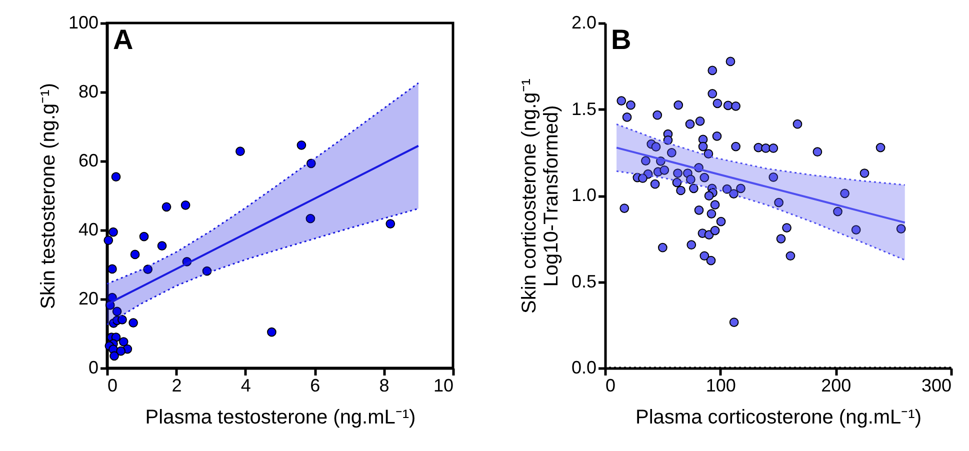  Describe the element at coordinates (384, 386) in the screenshot. I see `x-tick-label: 8` at that location.